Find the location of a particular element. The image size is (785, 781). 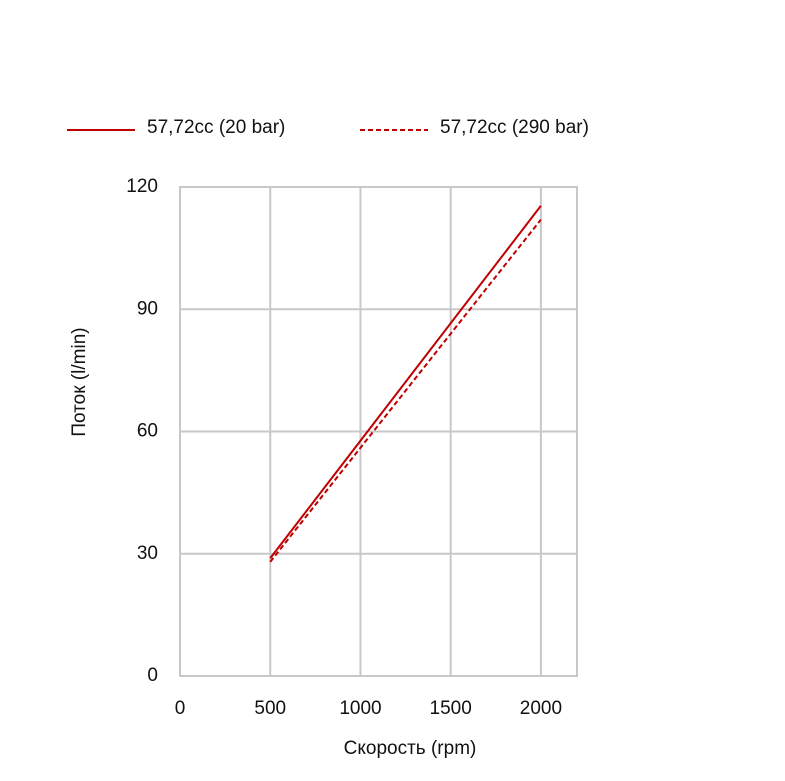

y-tick-label: 60 is located at coordinates (147, 431).